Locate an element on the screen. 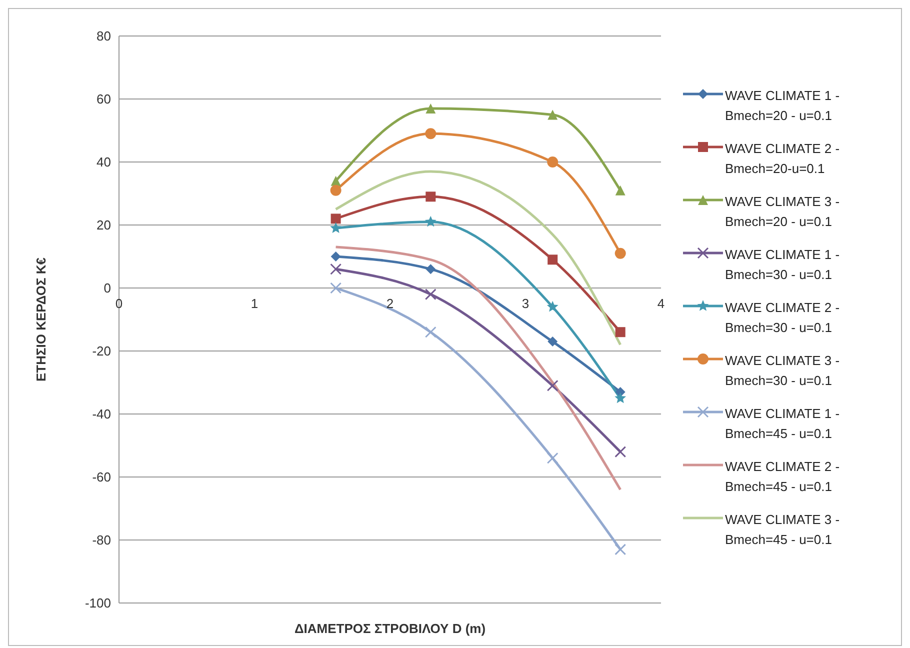  legend-label: WAVE CLIMATE 3 - Bmech=45 - u=0.1 is located at coordinates (783, 529).